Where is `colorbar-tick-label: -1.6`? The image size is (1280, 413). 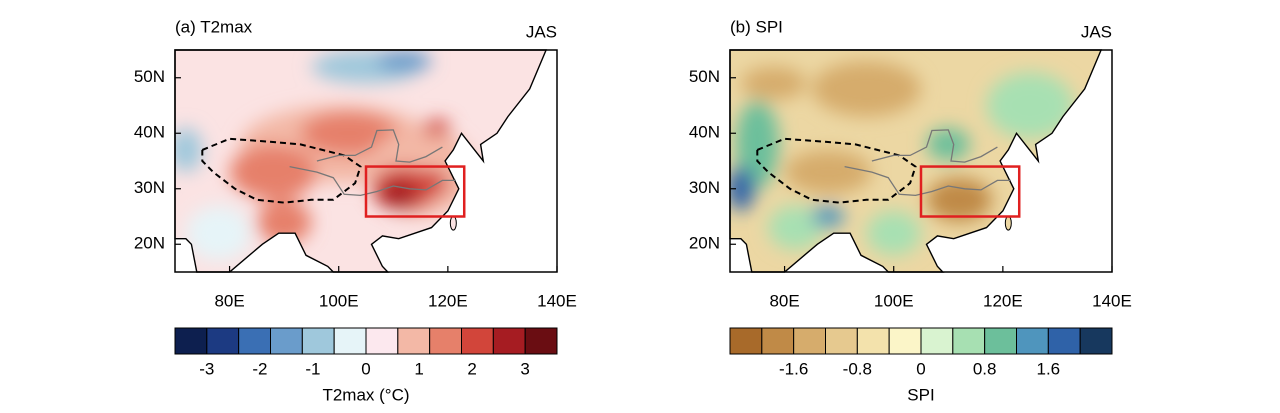 colorbar-tick-label: -1.6 is located at coordinates (793, 368).